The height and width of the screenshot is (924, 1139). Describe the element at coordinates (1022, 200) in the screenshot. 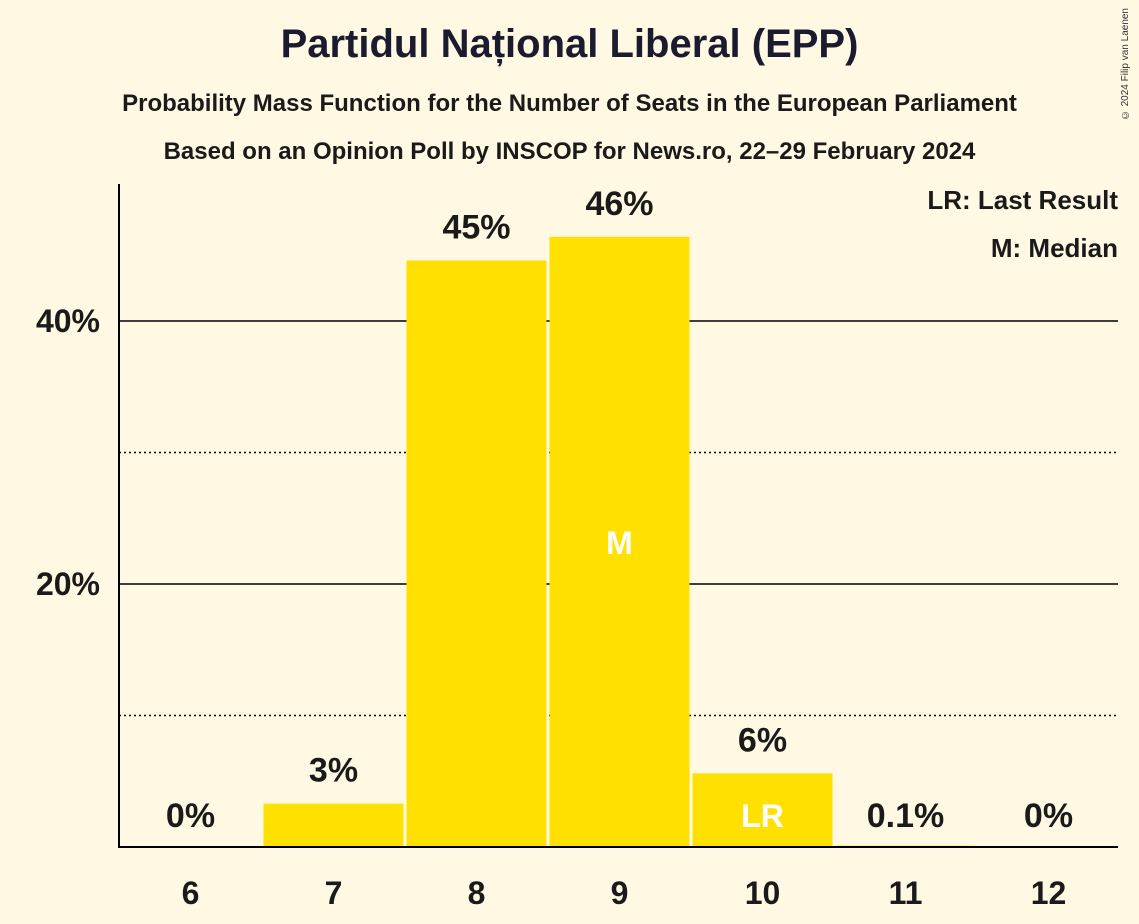

I see `legend-last-result: LR: Last Result` at that location.